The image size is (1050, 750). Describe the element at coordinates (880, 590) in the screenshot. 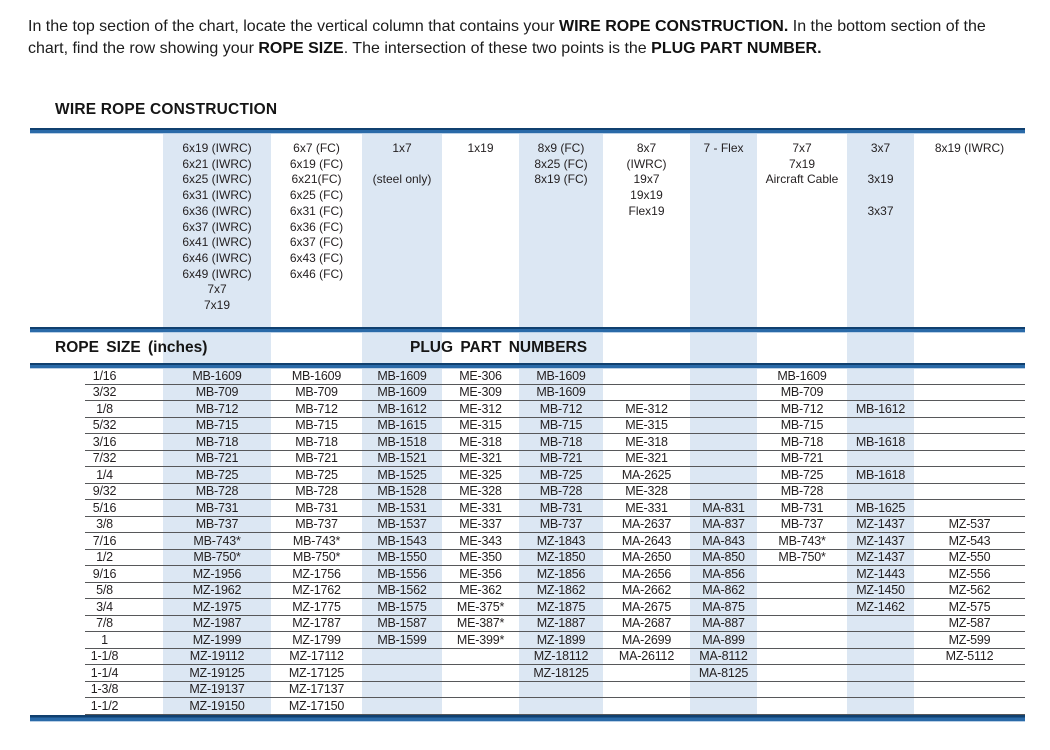

I see `part-number-cell: MZ-1450` at that location.